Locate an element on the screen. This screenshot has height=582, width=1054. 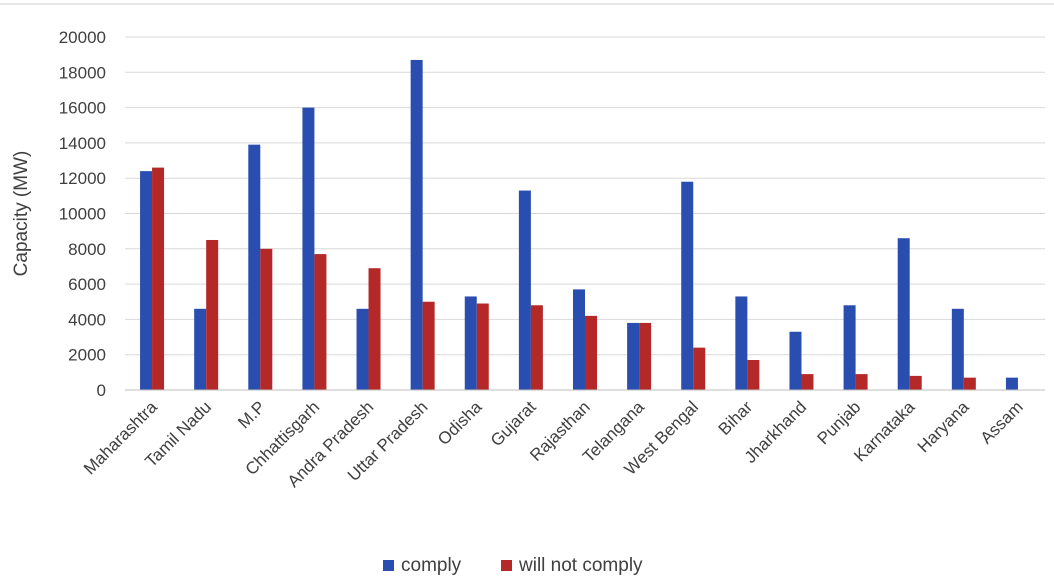
legend: comply will not comply is located at coordinates (513, 565).